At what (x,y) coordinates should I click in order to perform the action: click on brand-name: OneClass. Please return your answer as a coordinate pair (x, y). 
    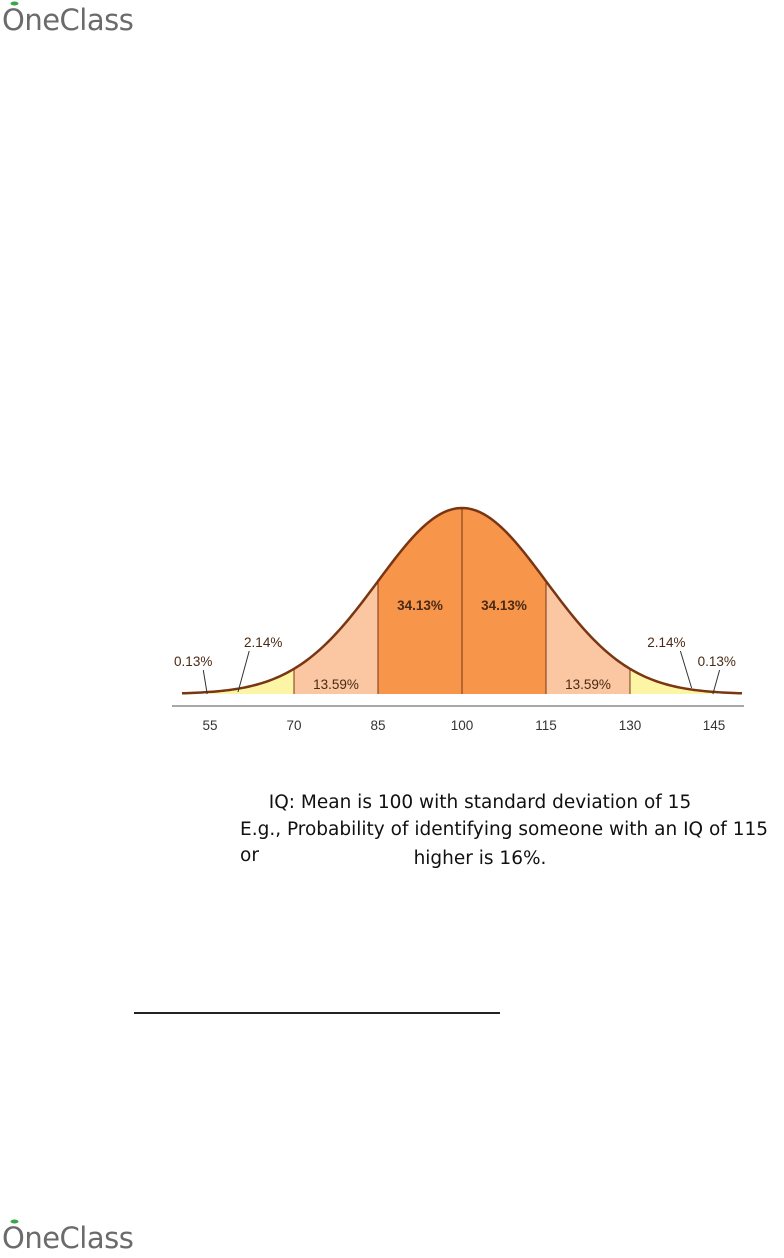
    Looking at the image, I should click on (68, 20).